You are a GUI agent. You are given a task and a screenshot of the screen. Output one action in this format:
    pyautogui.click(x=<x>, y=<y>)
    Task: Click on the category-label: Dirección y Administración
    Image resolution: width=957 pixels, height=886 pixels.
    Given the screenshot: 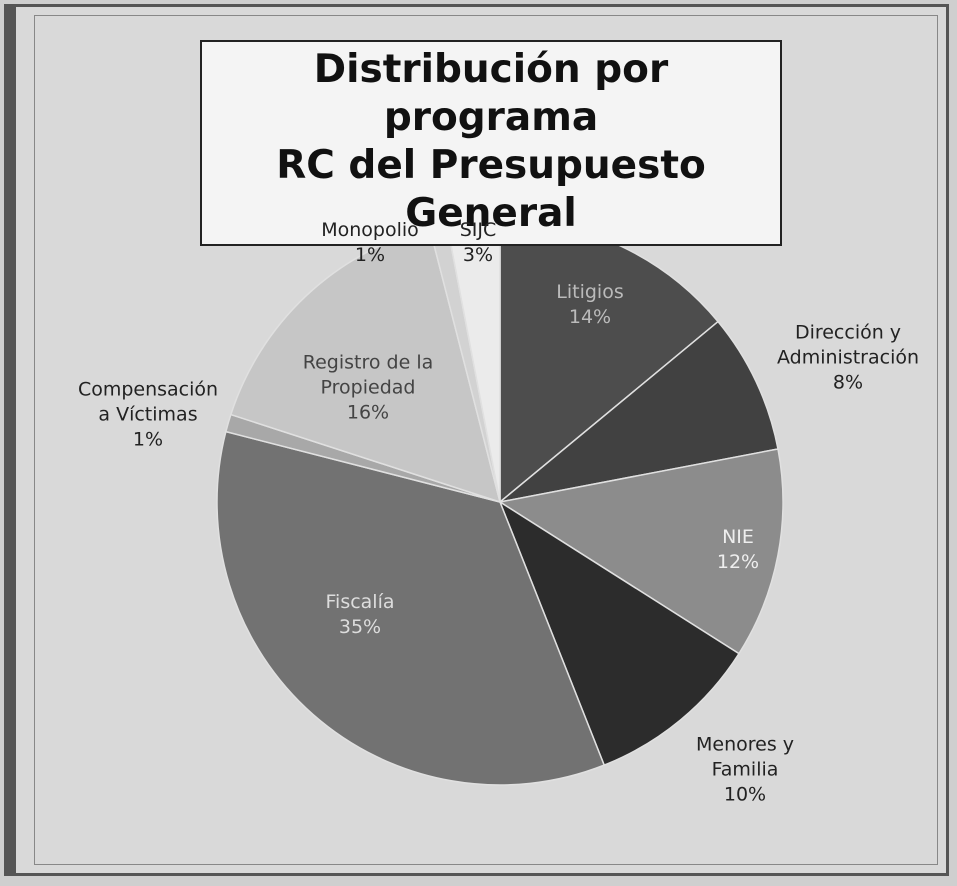 What is the action you would take?
    pyautogui.click(x=848, y=345)
    